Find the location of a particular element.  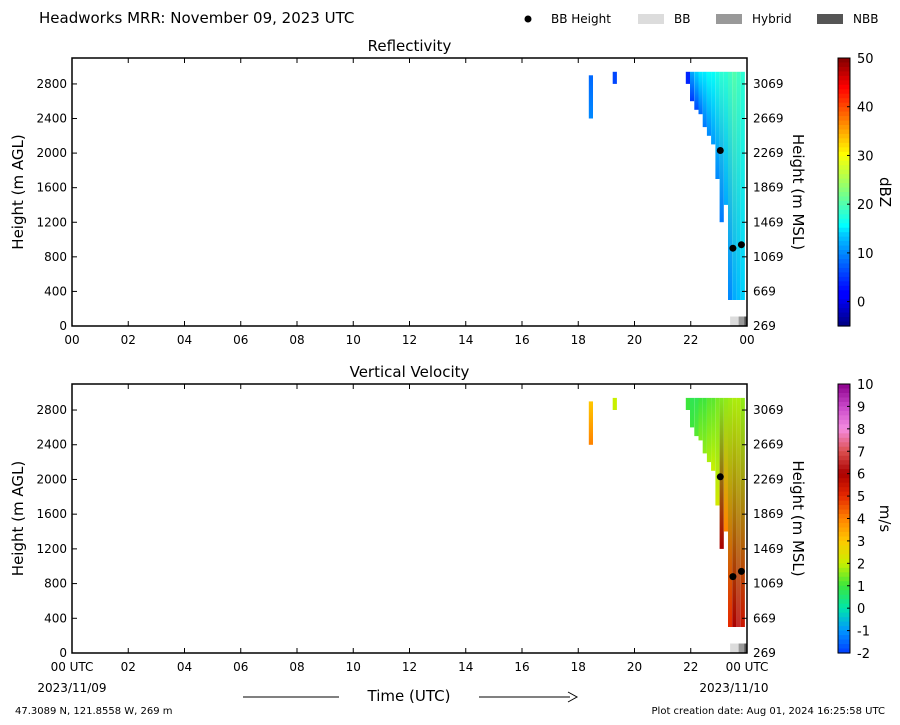

legend: BB Height BB Hybrid NBB is located at coordinates (701, 19).